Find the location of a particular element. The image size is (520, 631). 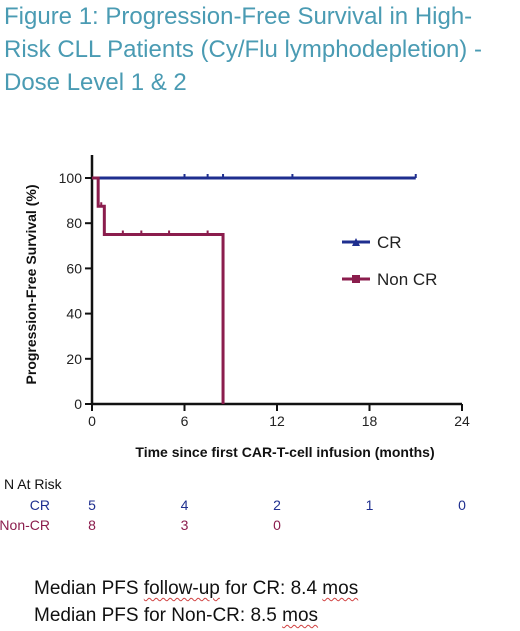

footnote-cr: Median PFS follow-up for CR: 8.4 mos is located at coordinates (196, 589).